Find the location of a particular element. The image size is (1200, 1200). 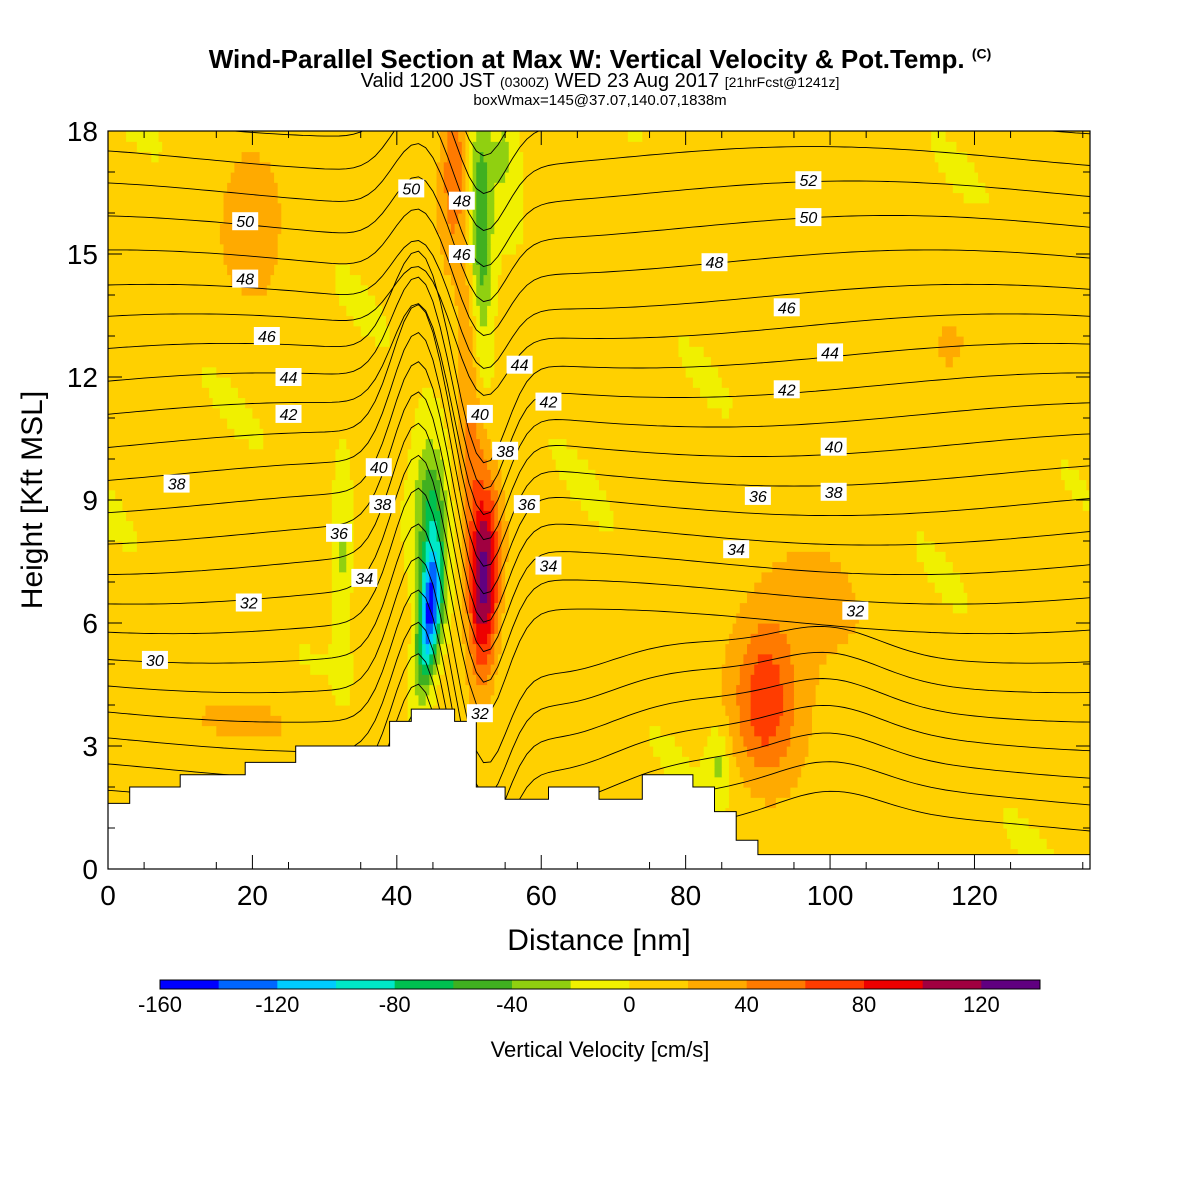

isentrope-label-text: 42 is located at coordinates (549, 403).